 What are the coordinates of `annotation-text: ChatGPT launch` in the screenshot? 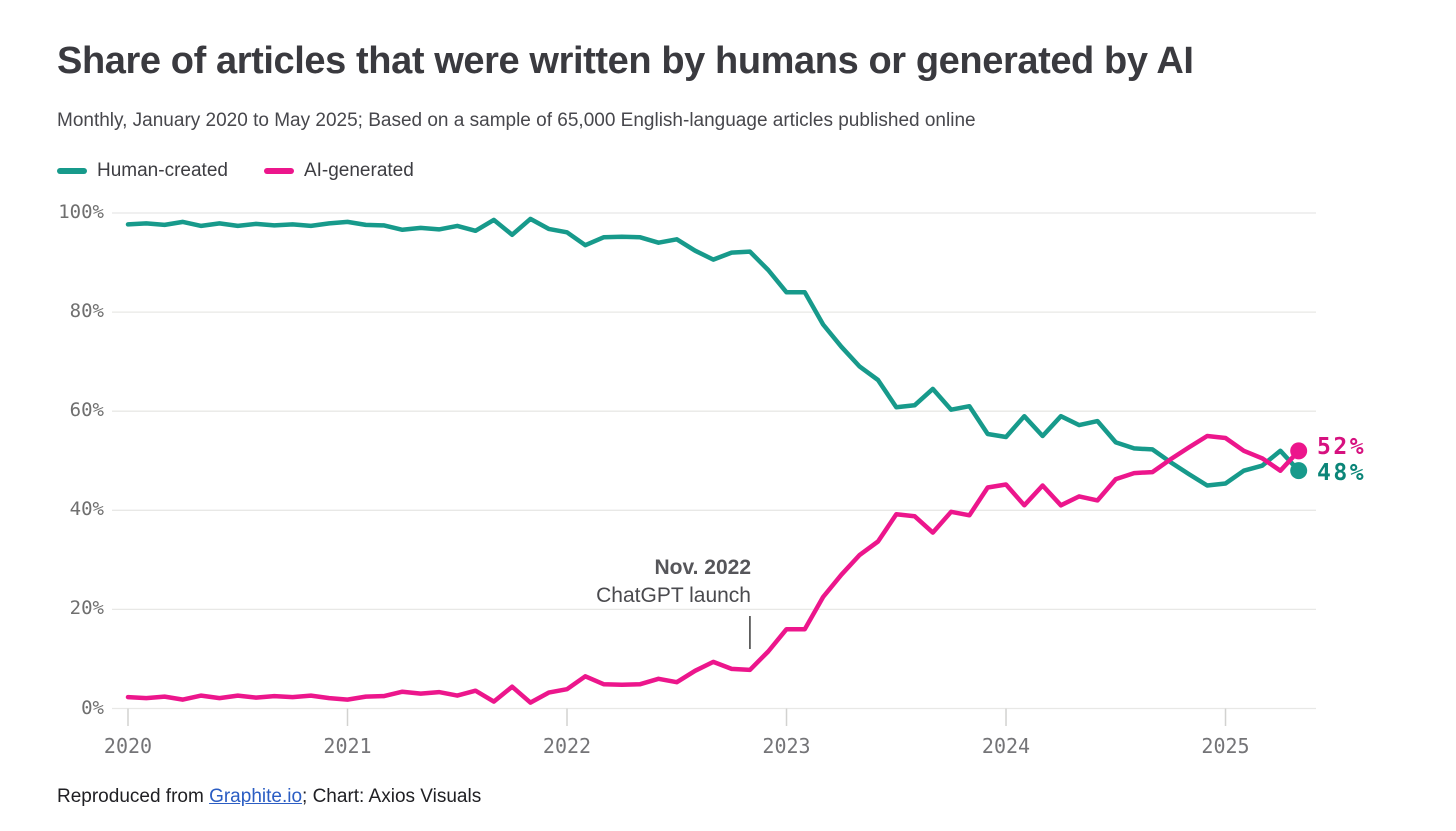 It's located at (673, 595).